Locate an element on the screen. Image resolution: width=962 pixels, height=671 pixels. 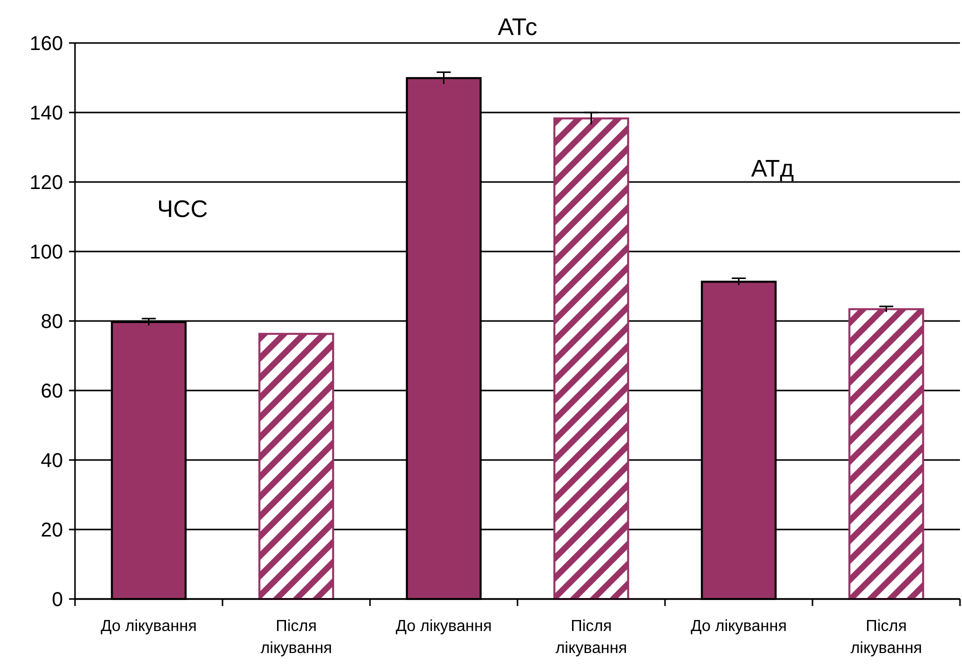
y-tick-label: 40 is located at coordinates (51, 461).